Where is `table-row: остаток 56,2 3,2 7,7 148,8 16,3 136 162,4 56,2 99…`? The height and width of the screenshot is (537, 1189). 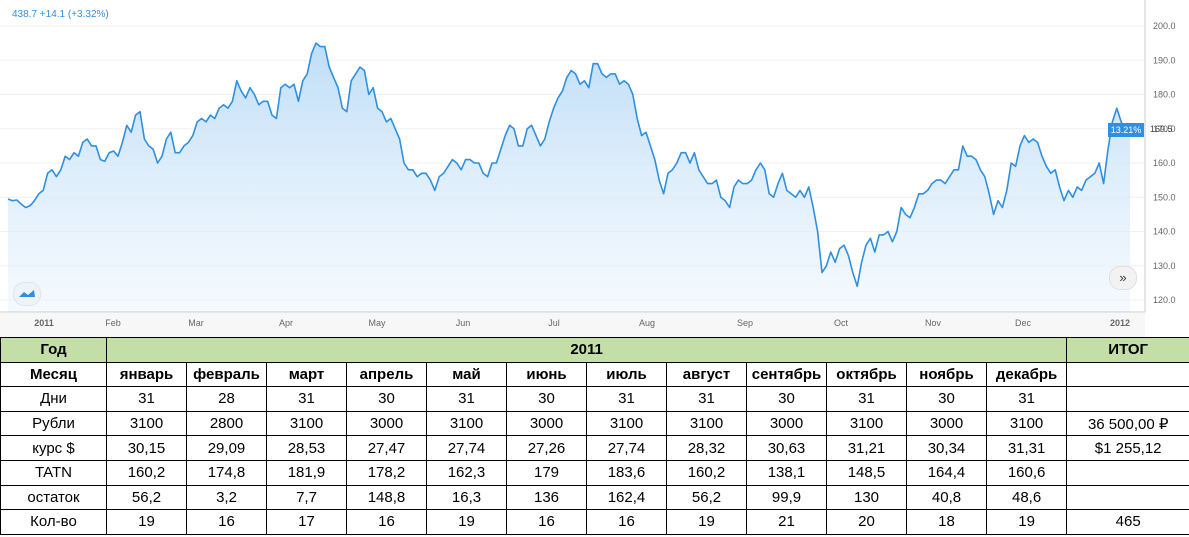 table-row: остаток 56,2 3,2 7,7 148,8 16,3 136 162,4 56,2 99… is located at coordinates (594, 497).